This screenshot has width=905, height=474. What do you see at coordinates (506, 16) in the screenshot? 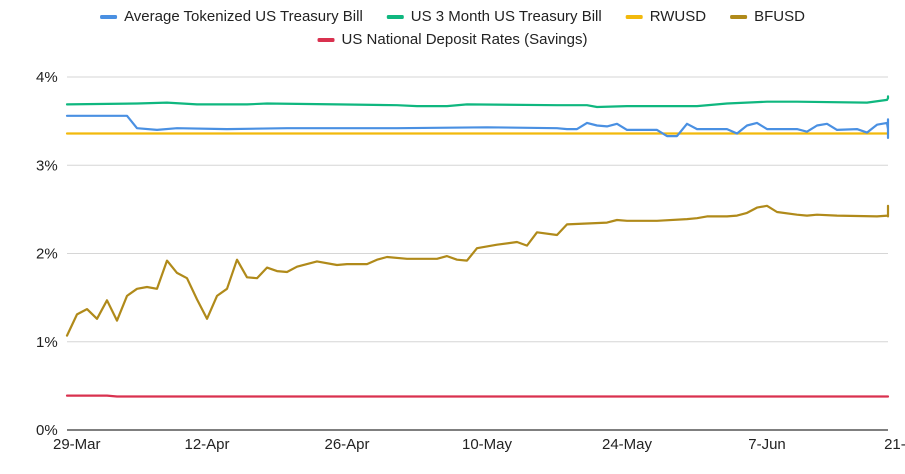
I see `legend-label: US 3 Month US Treasury Bill` at bounding box center [506, 16].